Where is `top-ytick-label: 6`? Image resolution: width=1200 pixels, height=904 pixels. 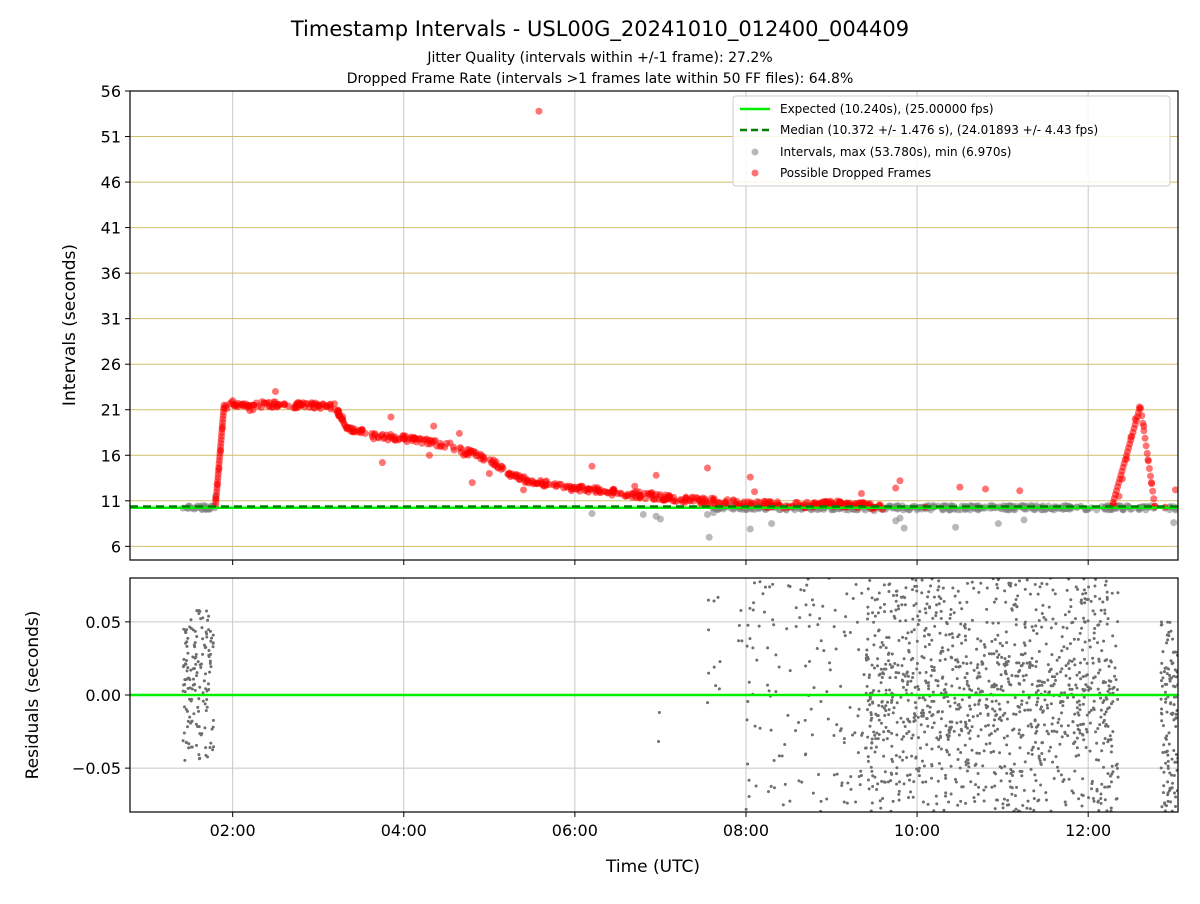 top-ytick-label: 6 is located at coordinates (116, 546).